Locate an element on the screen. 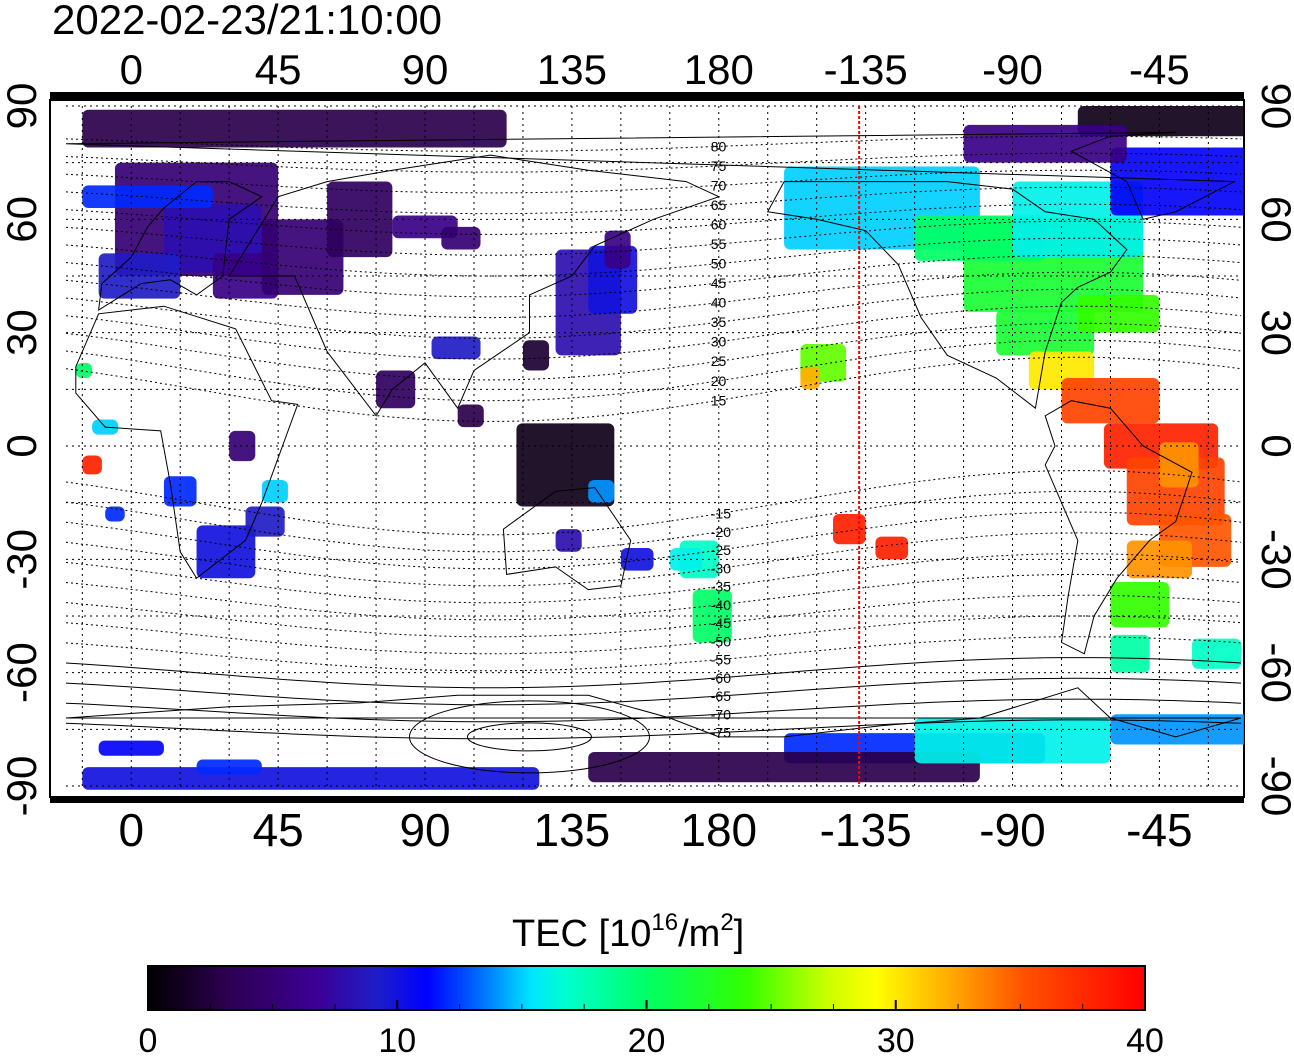 This screenshot has width=1294, height=1057. top-lon-tick: 0 is located at coordinates (131, 69).